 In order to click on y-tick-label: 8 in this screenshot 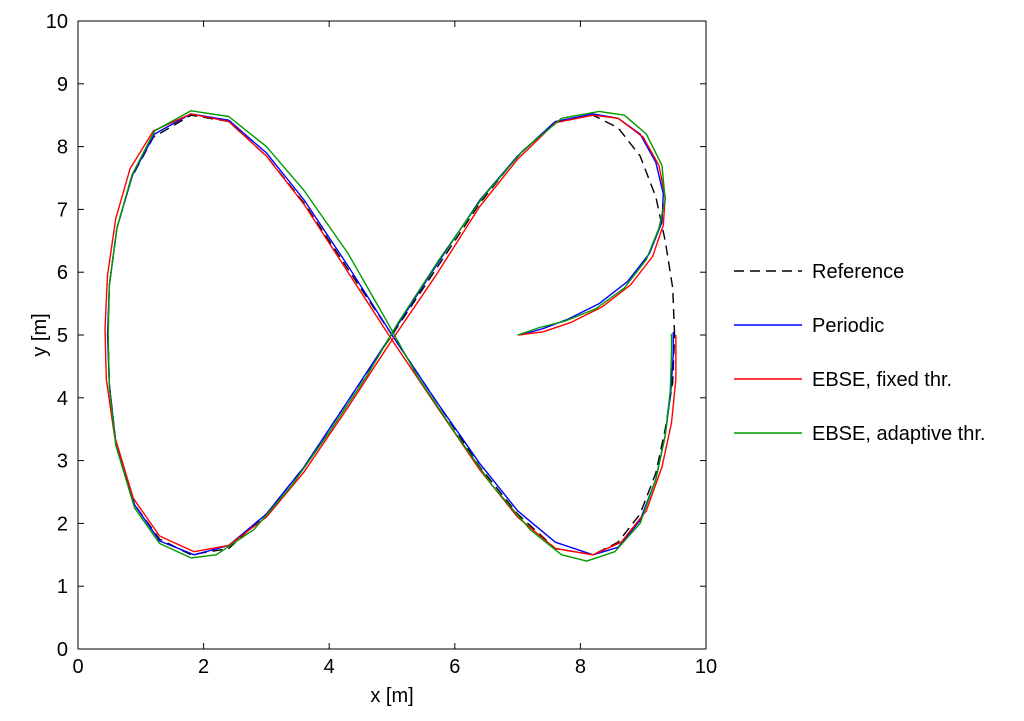, I will do `click(62, 148)`.